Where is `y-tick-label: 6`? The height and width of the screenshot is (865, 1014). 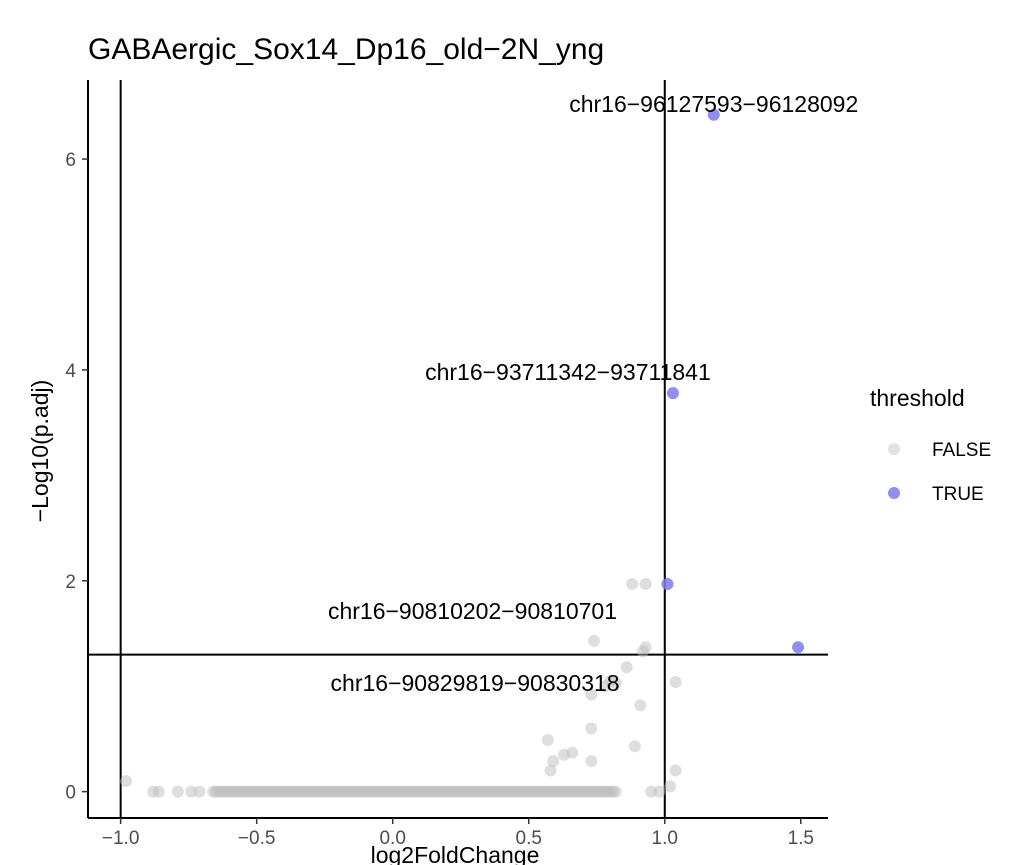
y-tick-label: 6 is located at coordinates (70, 160).